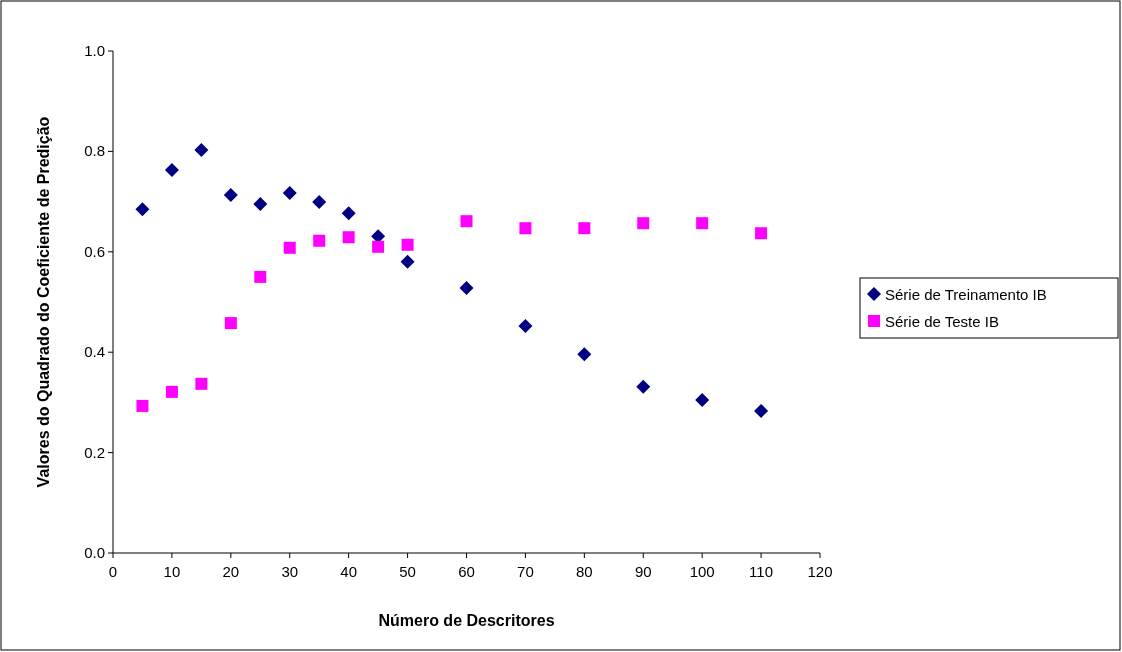 This screenshot has height=652, width=1122. What do you see at coordinates (231, 571) in the screenshot?
I see `x-tick-label: 20` at bounding box center [231, 571].